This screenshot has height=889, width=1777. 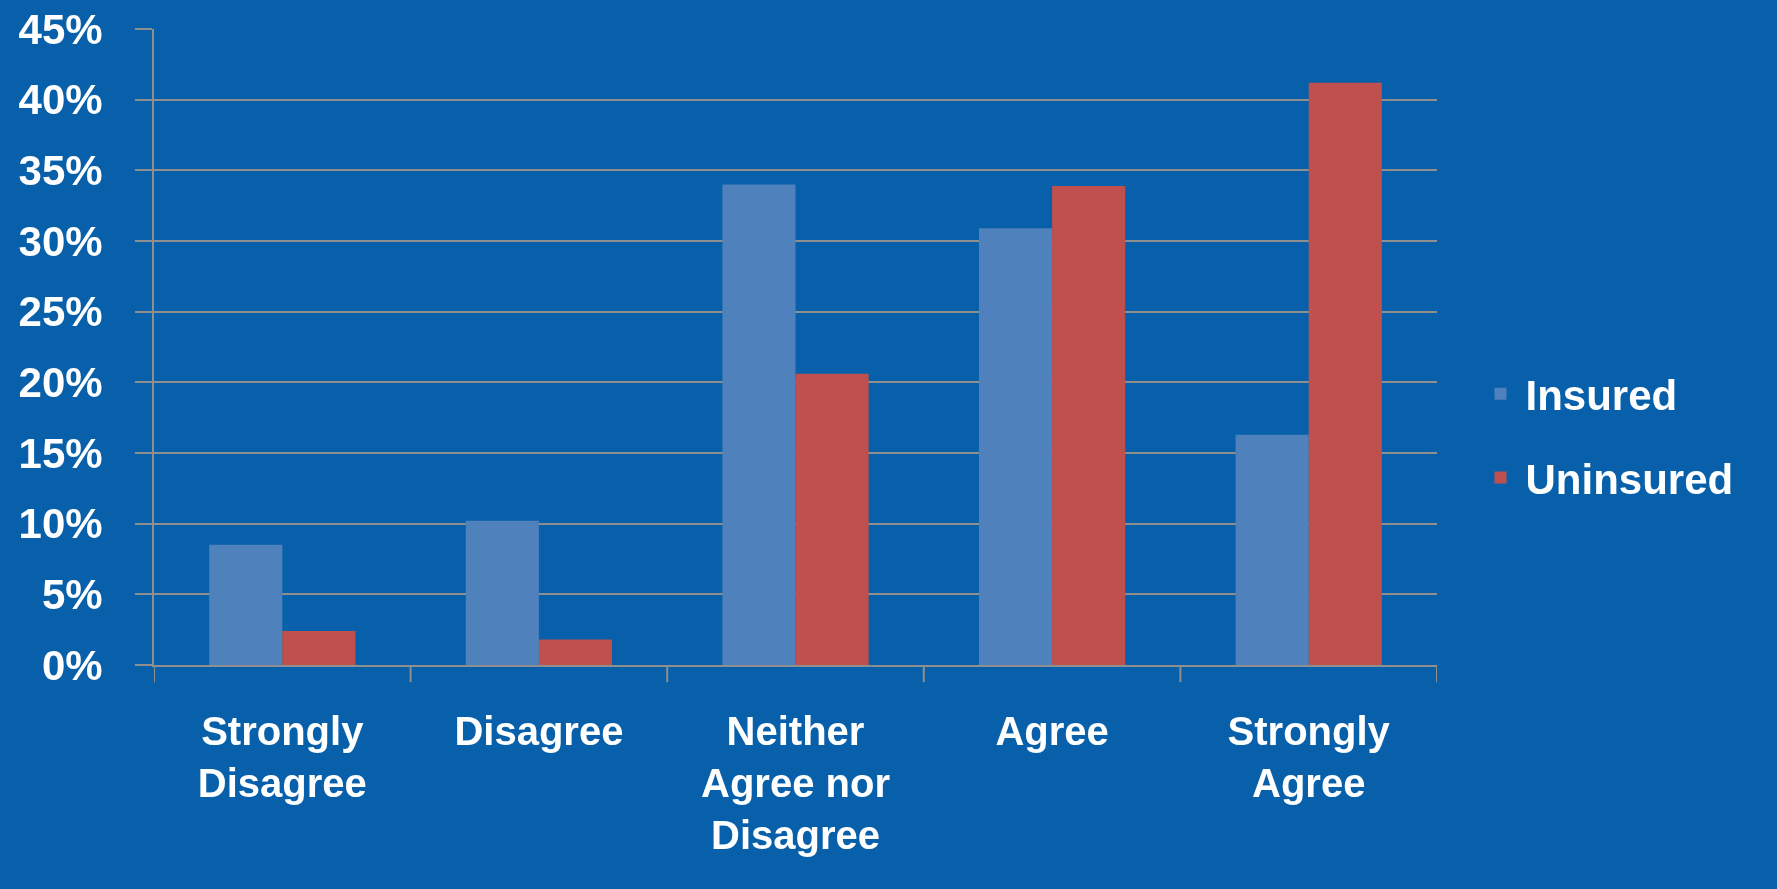 What do you see at coordinates (282, 757) in the screenshot?
I see `x-tick-label: Strongly Disagree` at bounding box center [282, 757].